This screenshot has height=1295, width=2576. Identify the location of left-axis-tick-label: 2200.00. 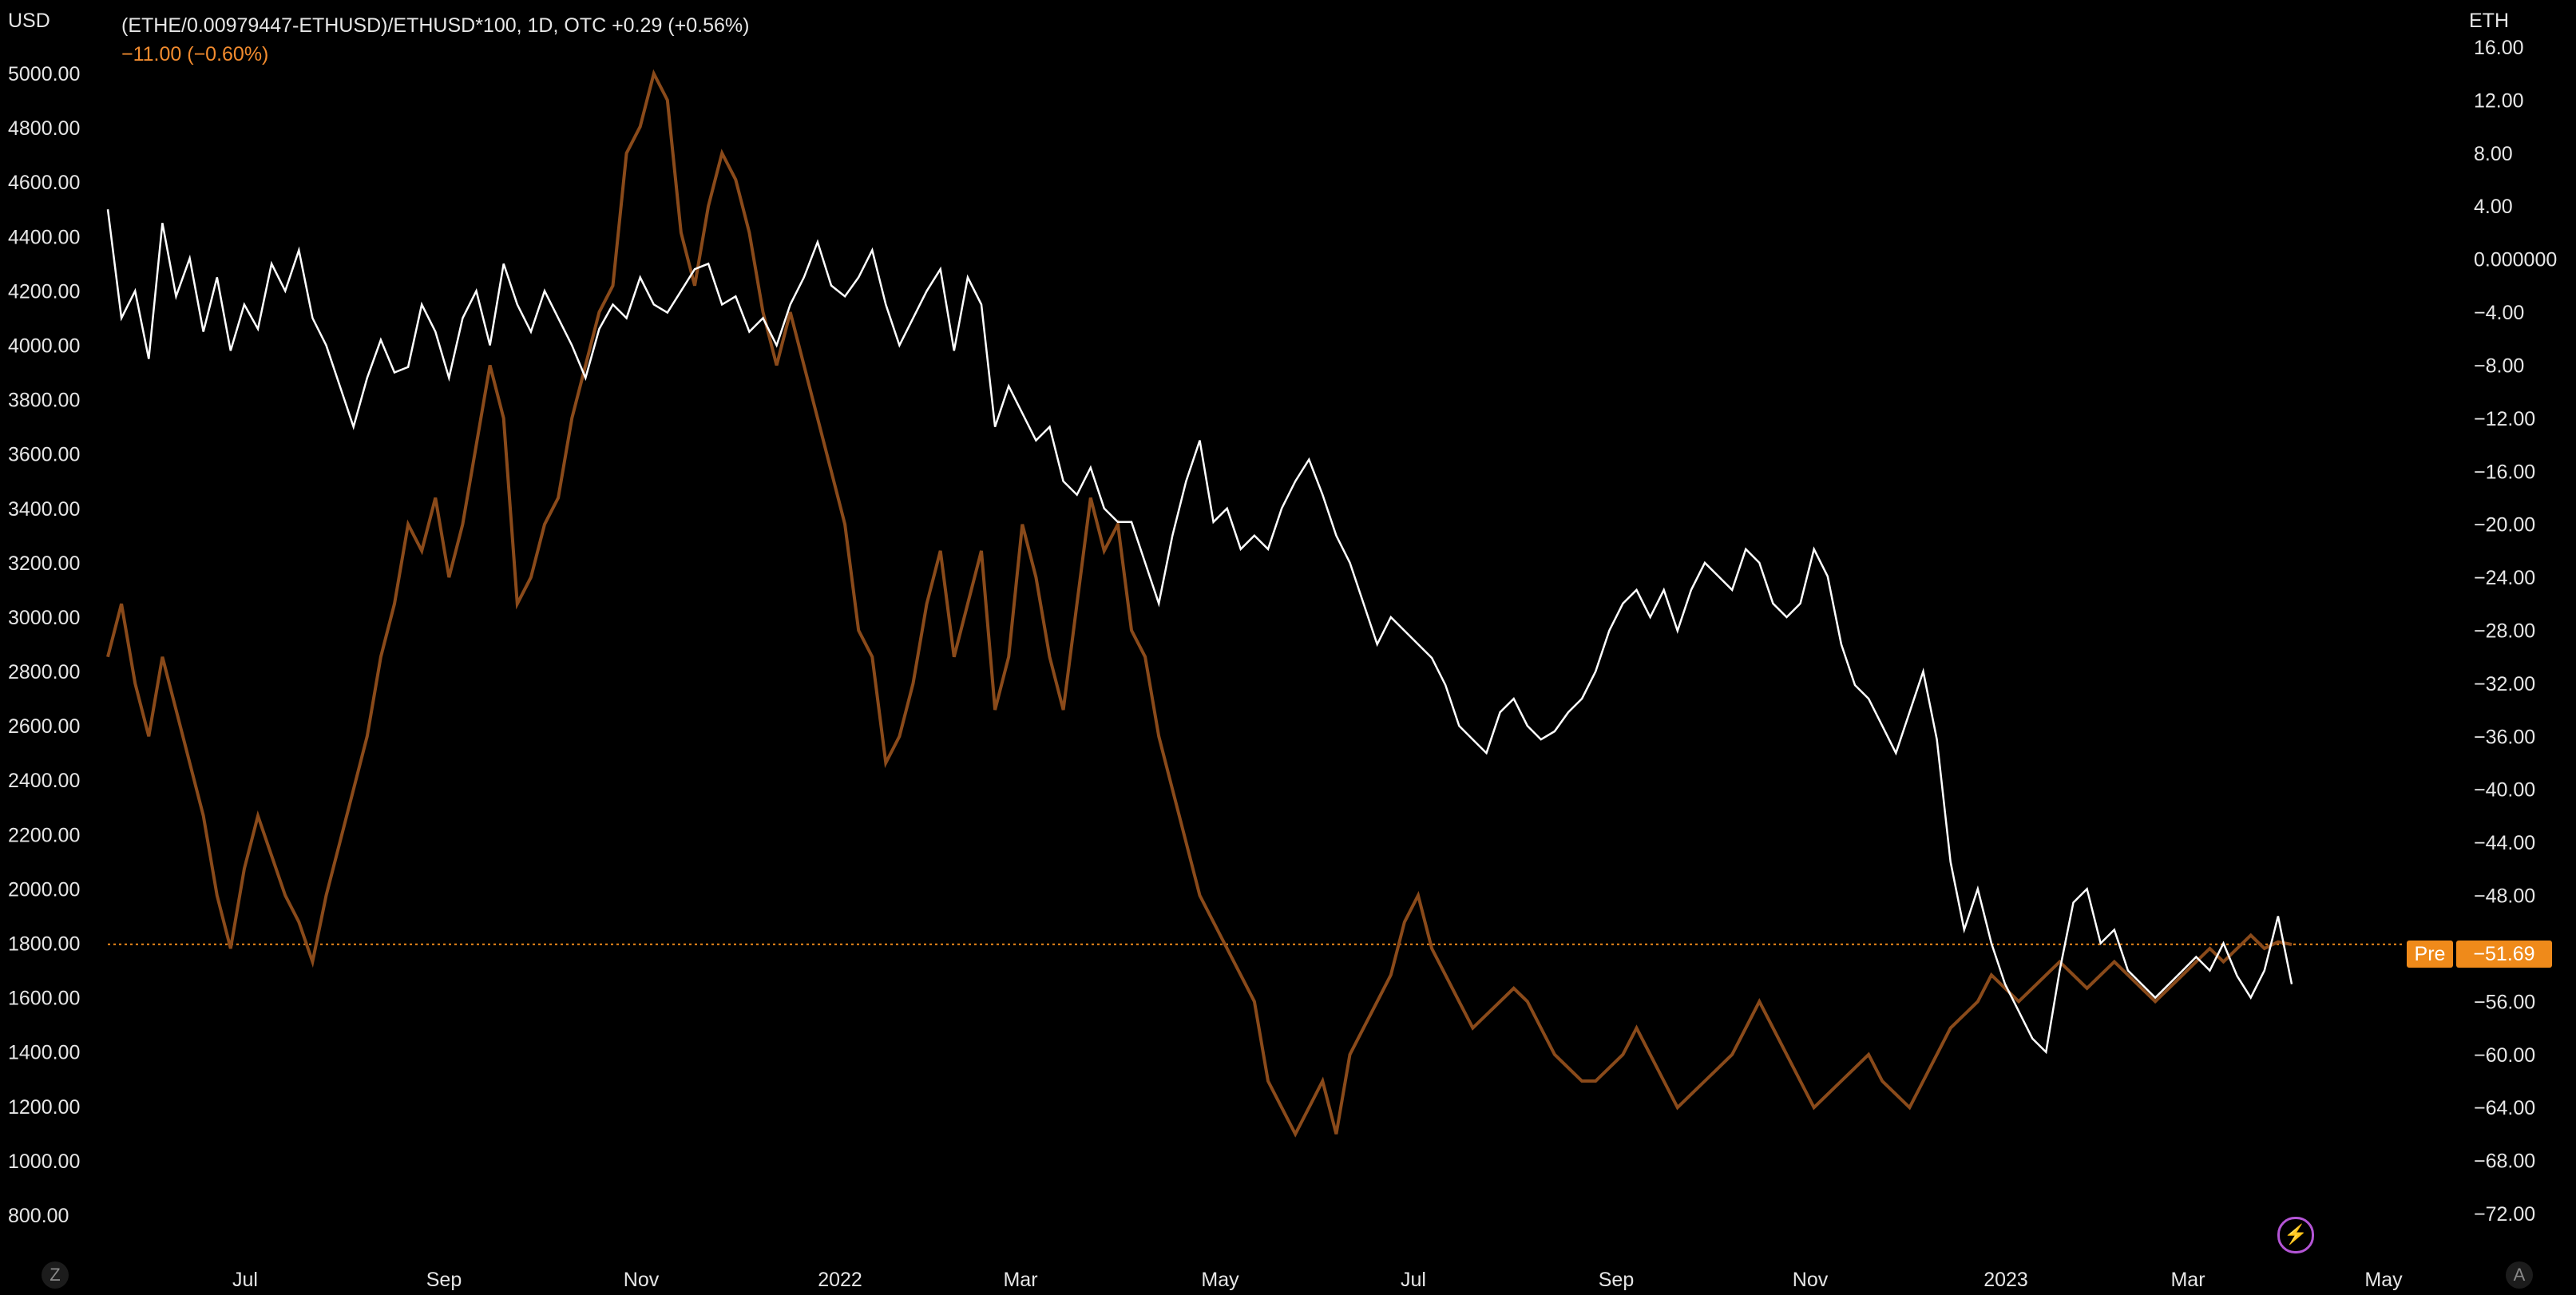
(44, 835).